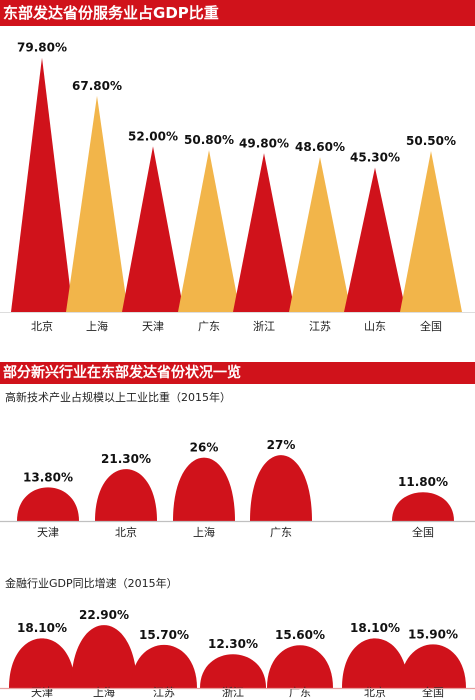 Image resolution: width=475 pixels, height=700 pixels. I want to click on section2-title: 部分新兴行业在东部发达省份状况一览, so click(237, 373).